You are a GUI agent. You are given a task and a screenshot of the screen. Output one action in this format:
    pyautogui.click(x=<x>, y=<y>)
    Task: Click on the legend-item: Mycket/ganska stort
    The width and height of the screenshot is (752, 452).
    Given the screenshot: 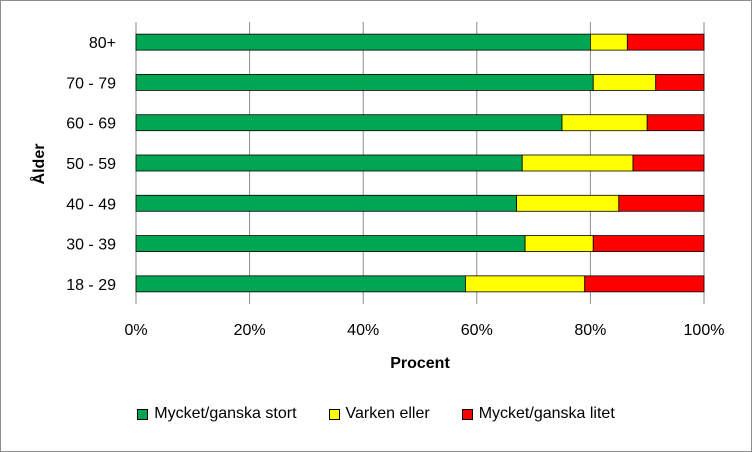 What is the action you would take?
    pyautogui.click(x=217, y=414)
    